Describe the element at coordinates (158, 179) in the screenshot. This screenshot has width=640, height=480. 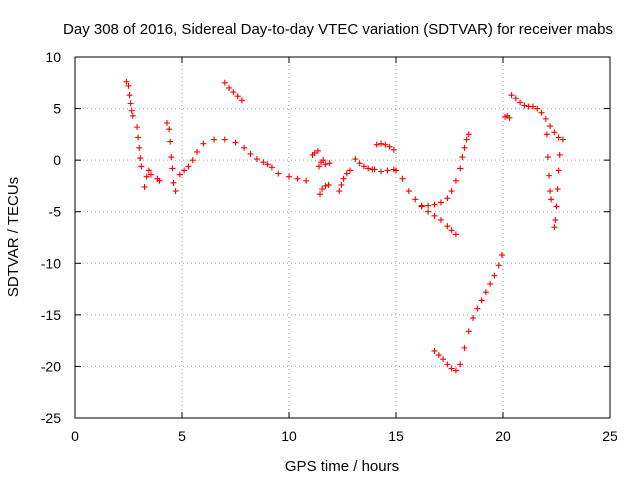
I see `series-s4` at that location.